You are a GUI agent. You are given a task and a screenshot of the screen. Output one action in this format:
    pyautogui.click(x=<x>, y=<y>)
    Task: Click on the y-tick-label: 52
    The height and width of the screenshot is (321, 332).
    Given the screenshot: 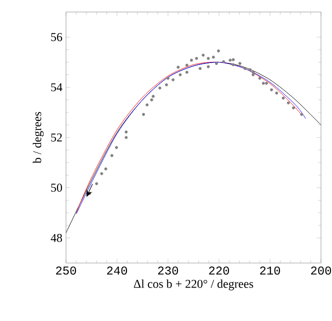 What is the action you would take?
    pyautogui.click(x=56, y=137)
    